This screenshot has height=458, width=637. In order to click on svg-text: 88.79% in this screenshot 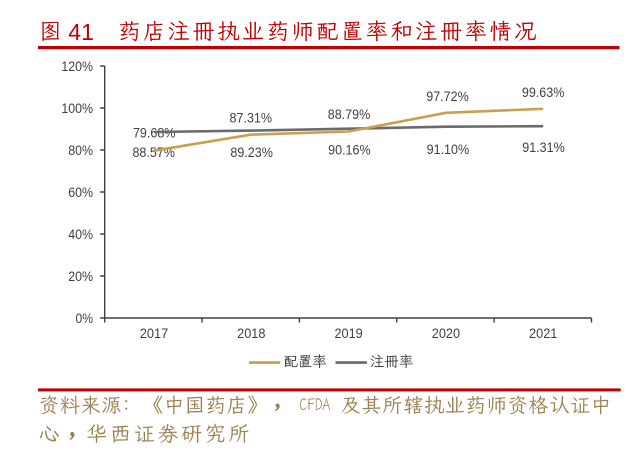, I will do `click(349, 115)`.